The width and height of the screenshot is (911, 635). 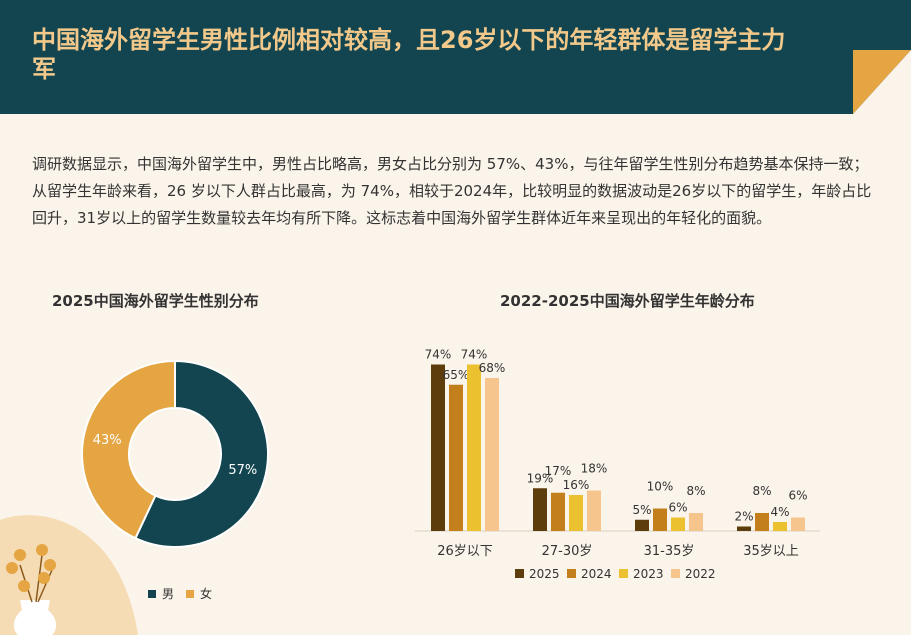 What do you see at coordinates (456, 375) in the screenshot?
I see `bar-label-2024-0: 65%` at bounding box center [456, 375].